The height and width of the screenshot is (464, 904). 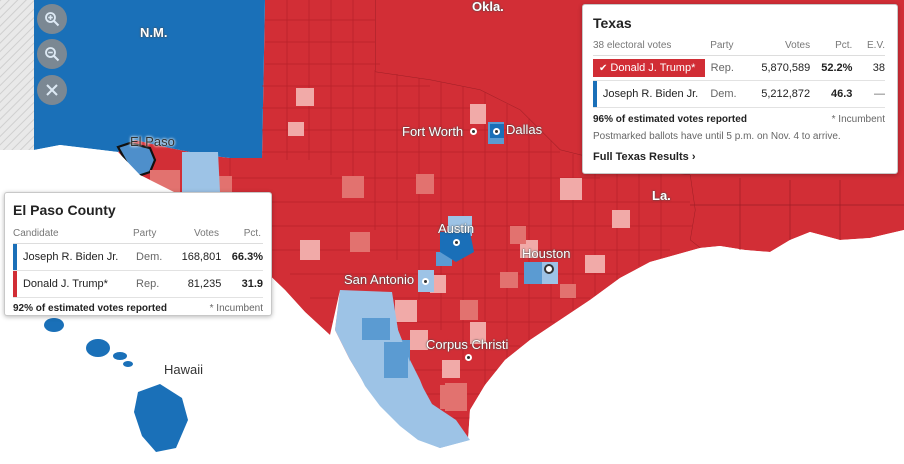 What do you see at coordinates (201, 257) in the screenshot?
I see `candidate-votes: 168,801` at bounding box center [201, 257].